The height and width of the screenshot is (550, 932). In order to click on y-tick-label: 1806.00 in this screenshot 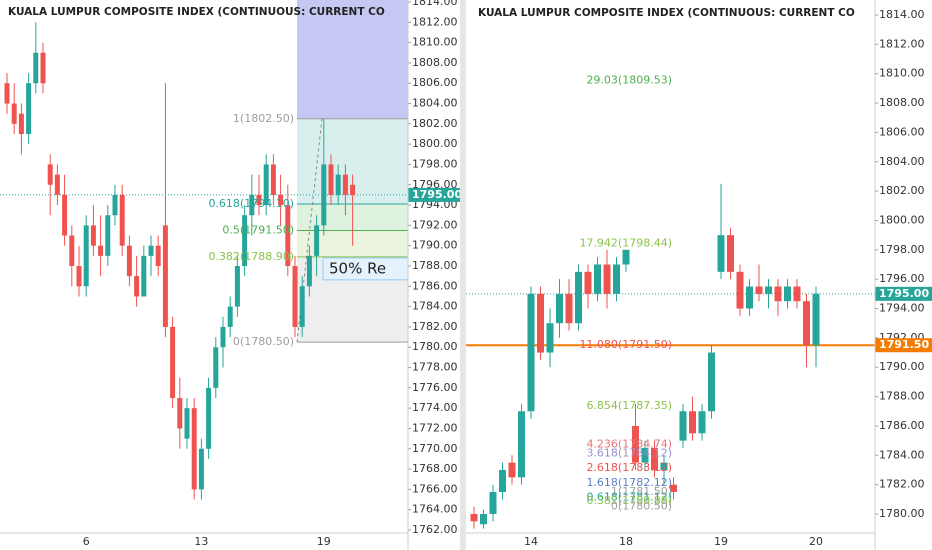, I will do `click(435, 82)`.